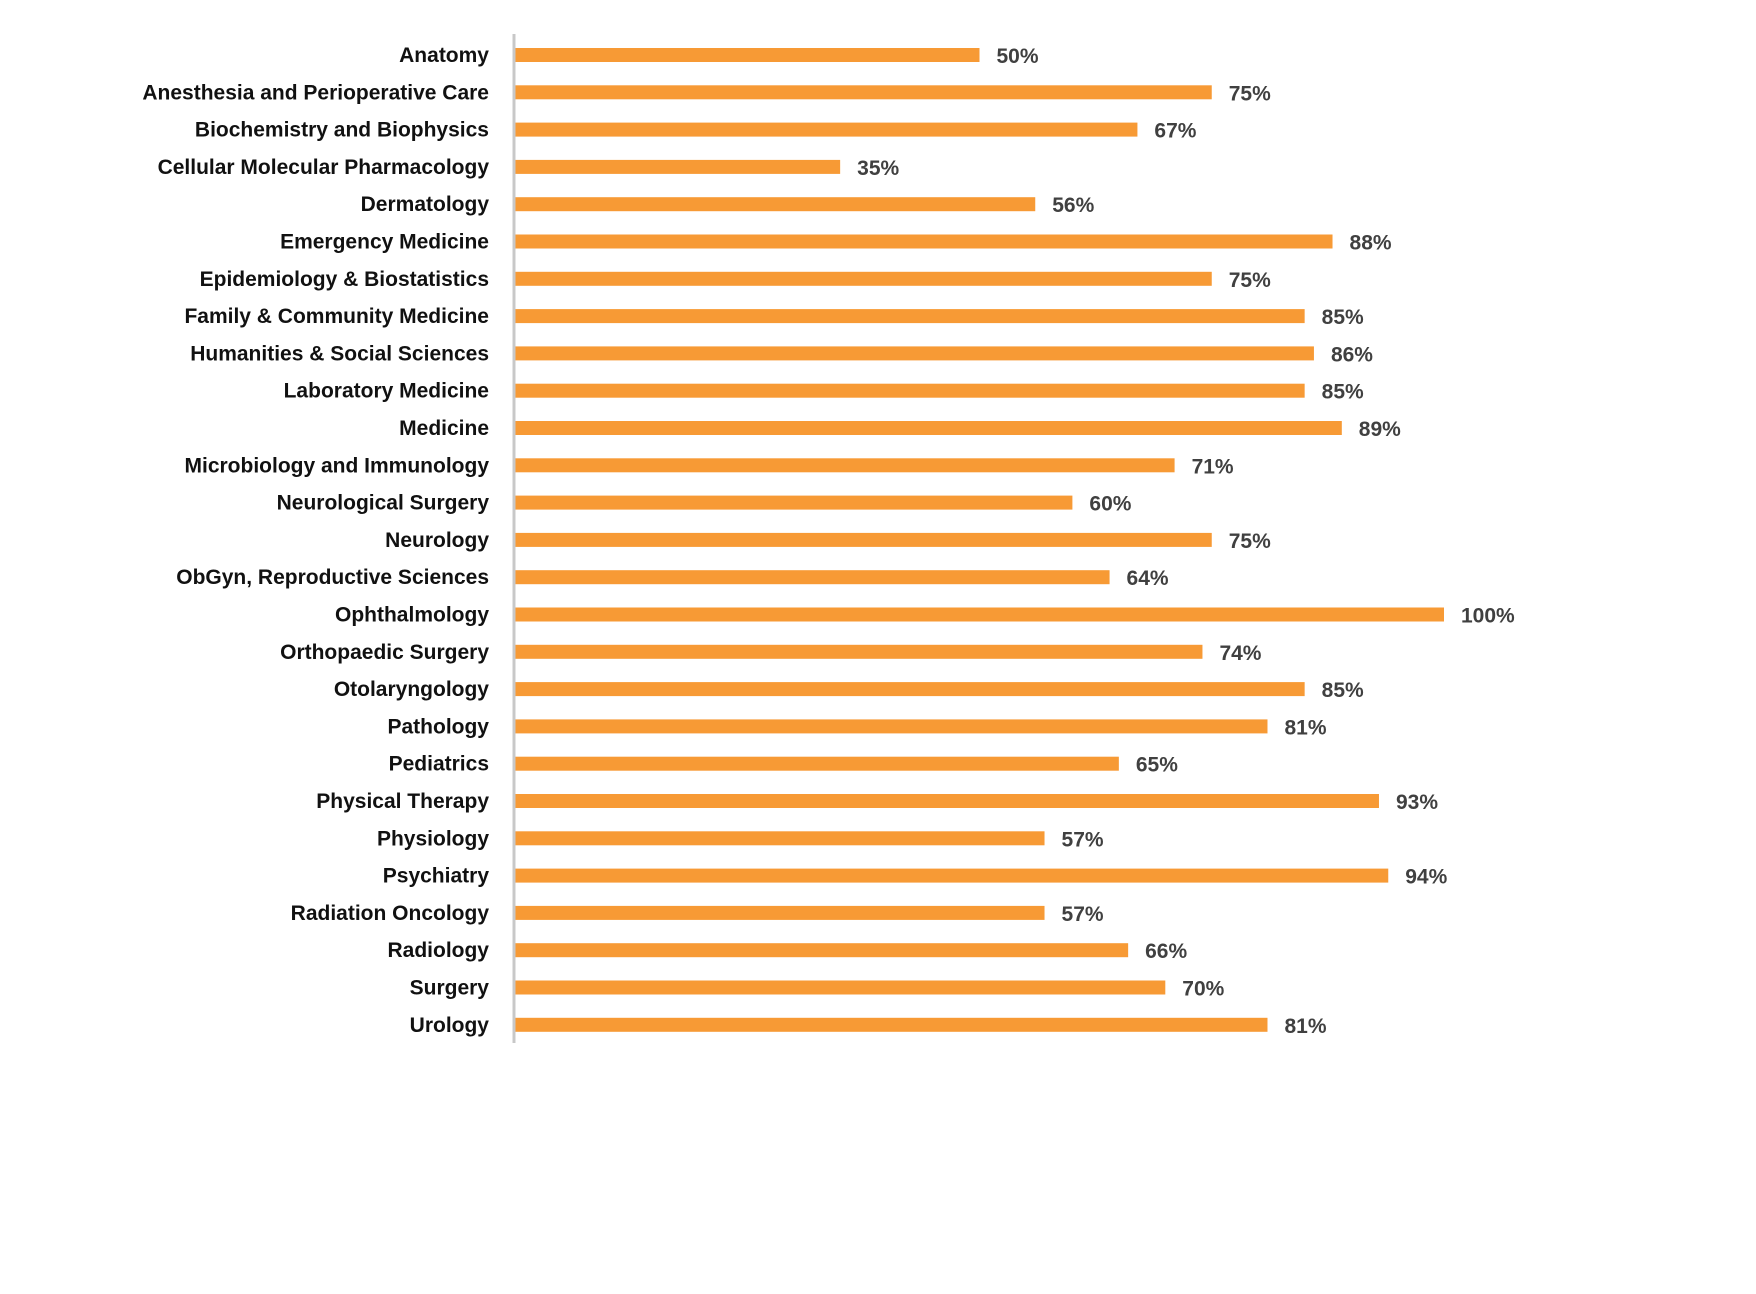 The width and height of the screenshot is (1756, 1294). I want to click on bar-row: Ophthalmology 100%, so click(925, 616).